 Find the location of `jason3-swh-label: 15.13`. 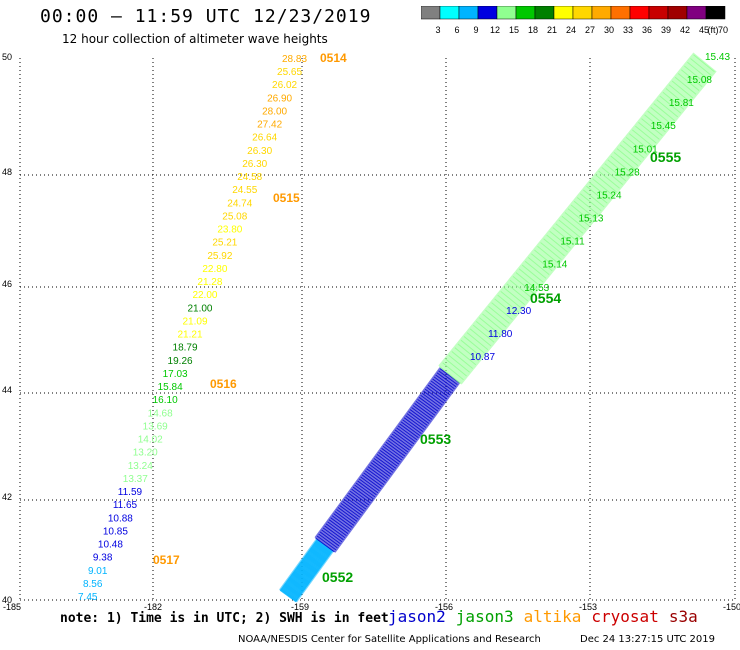

jason3-swh-label: 15.13 is located at coordinates (590, 219).